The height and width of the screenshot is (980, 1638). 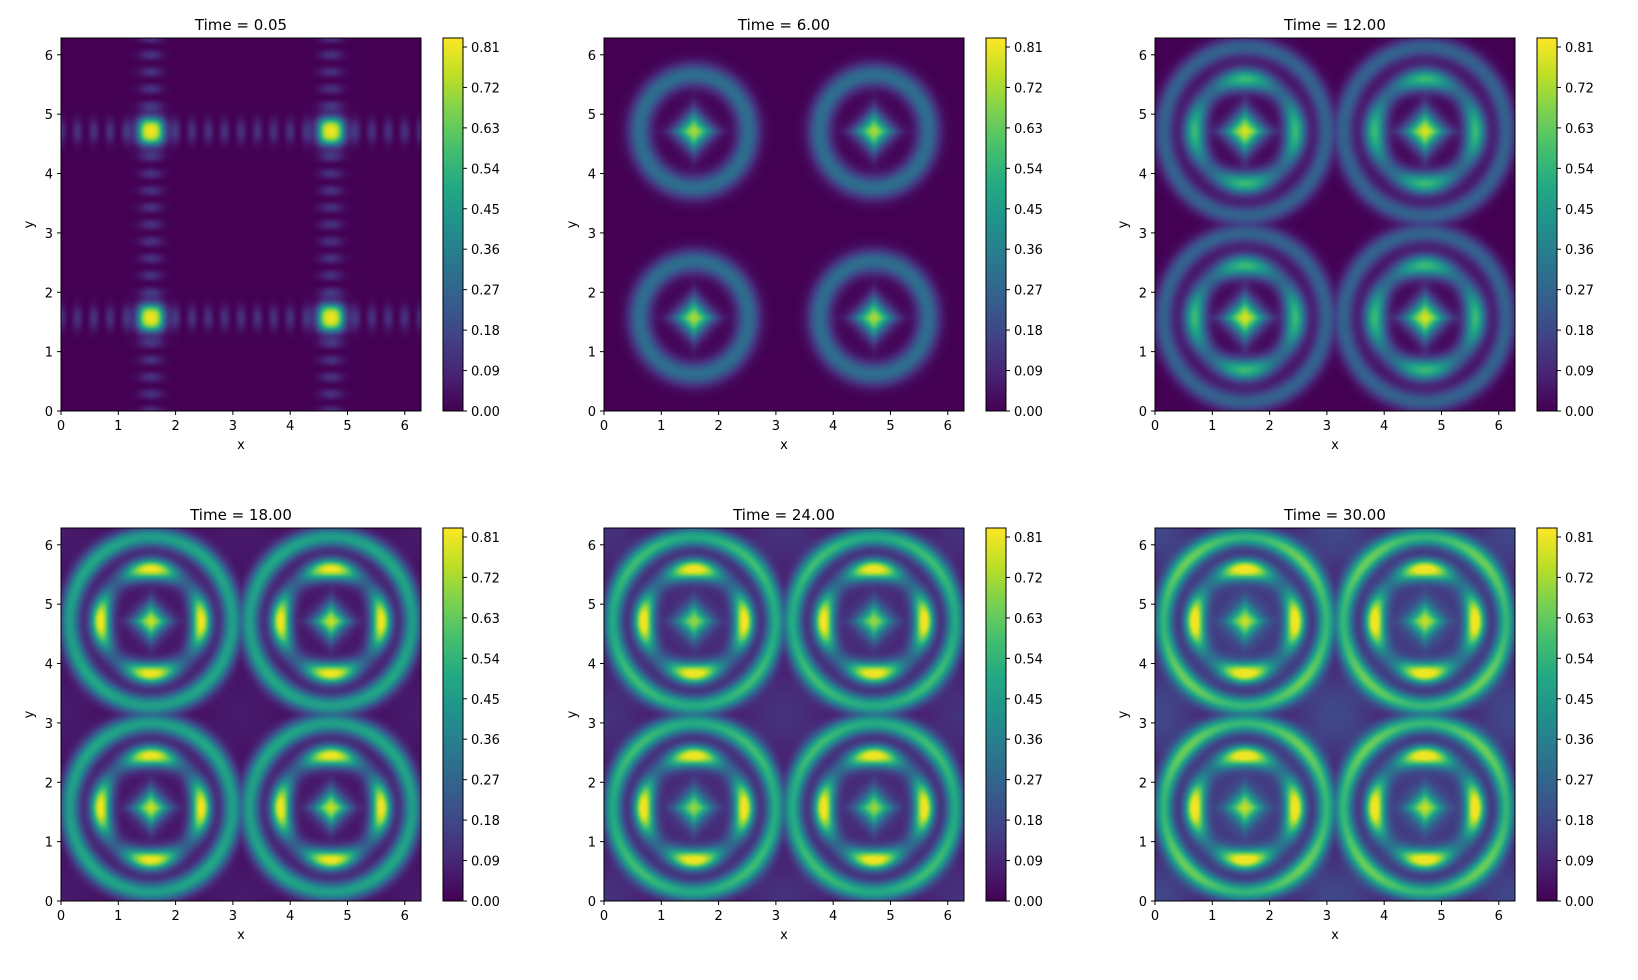 What do you see at coordinates (1334, 515) in the screenshot?
I see `plot-title: Time = 30.00` at bounding box center [1334, 515].